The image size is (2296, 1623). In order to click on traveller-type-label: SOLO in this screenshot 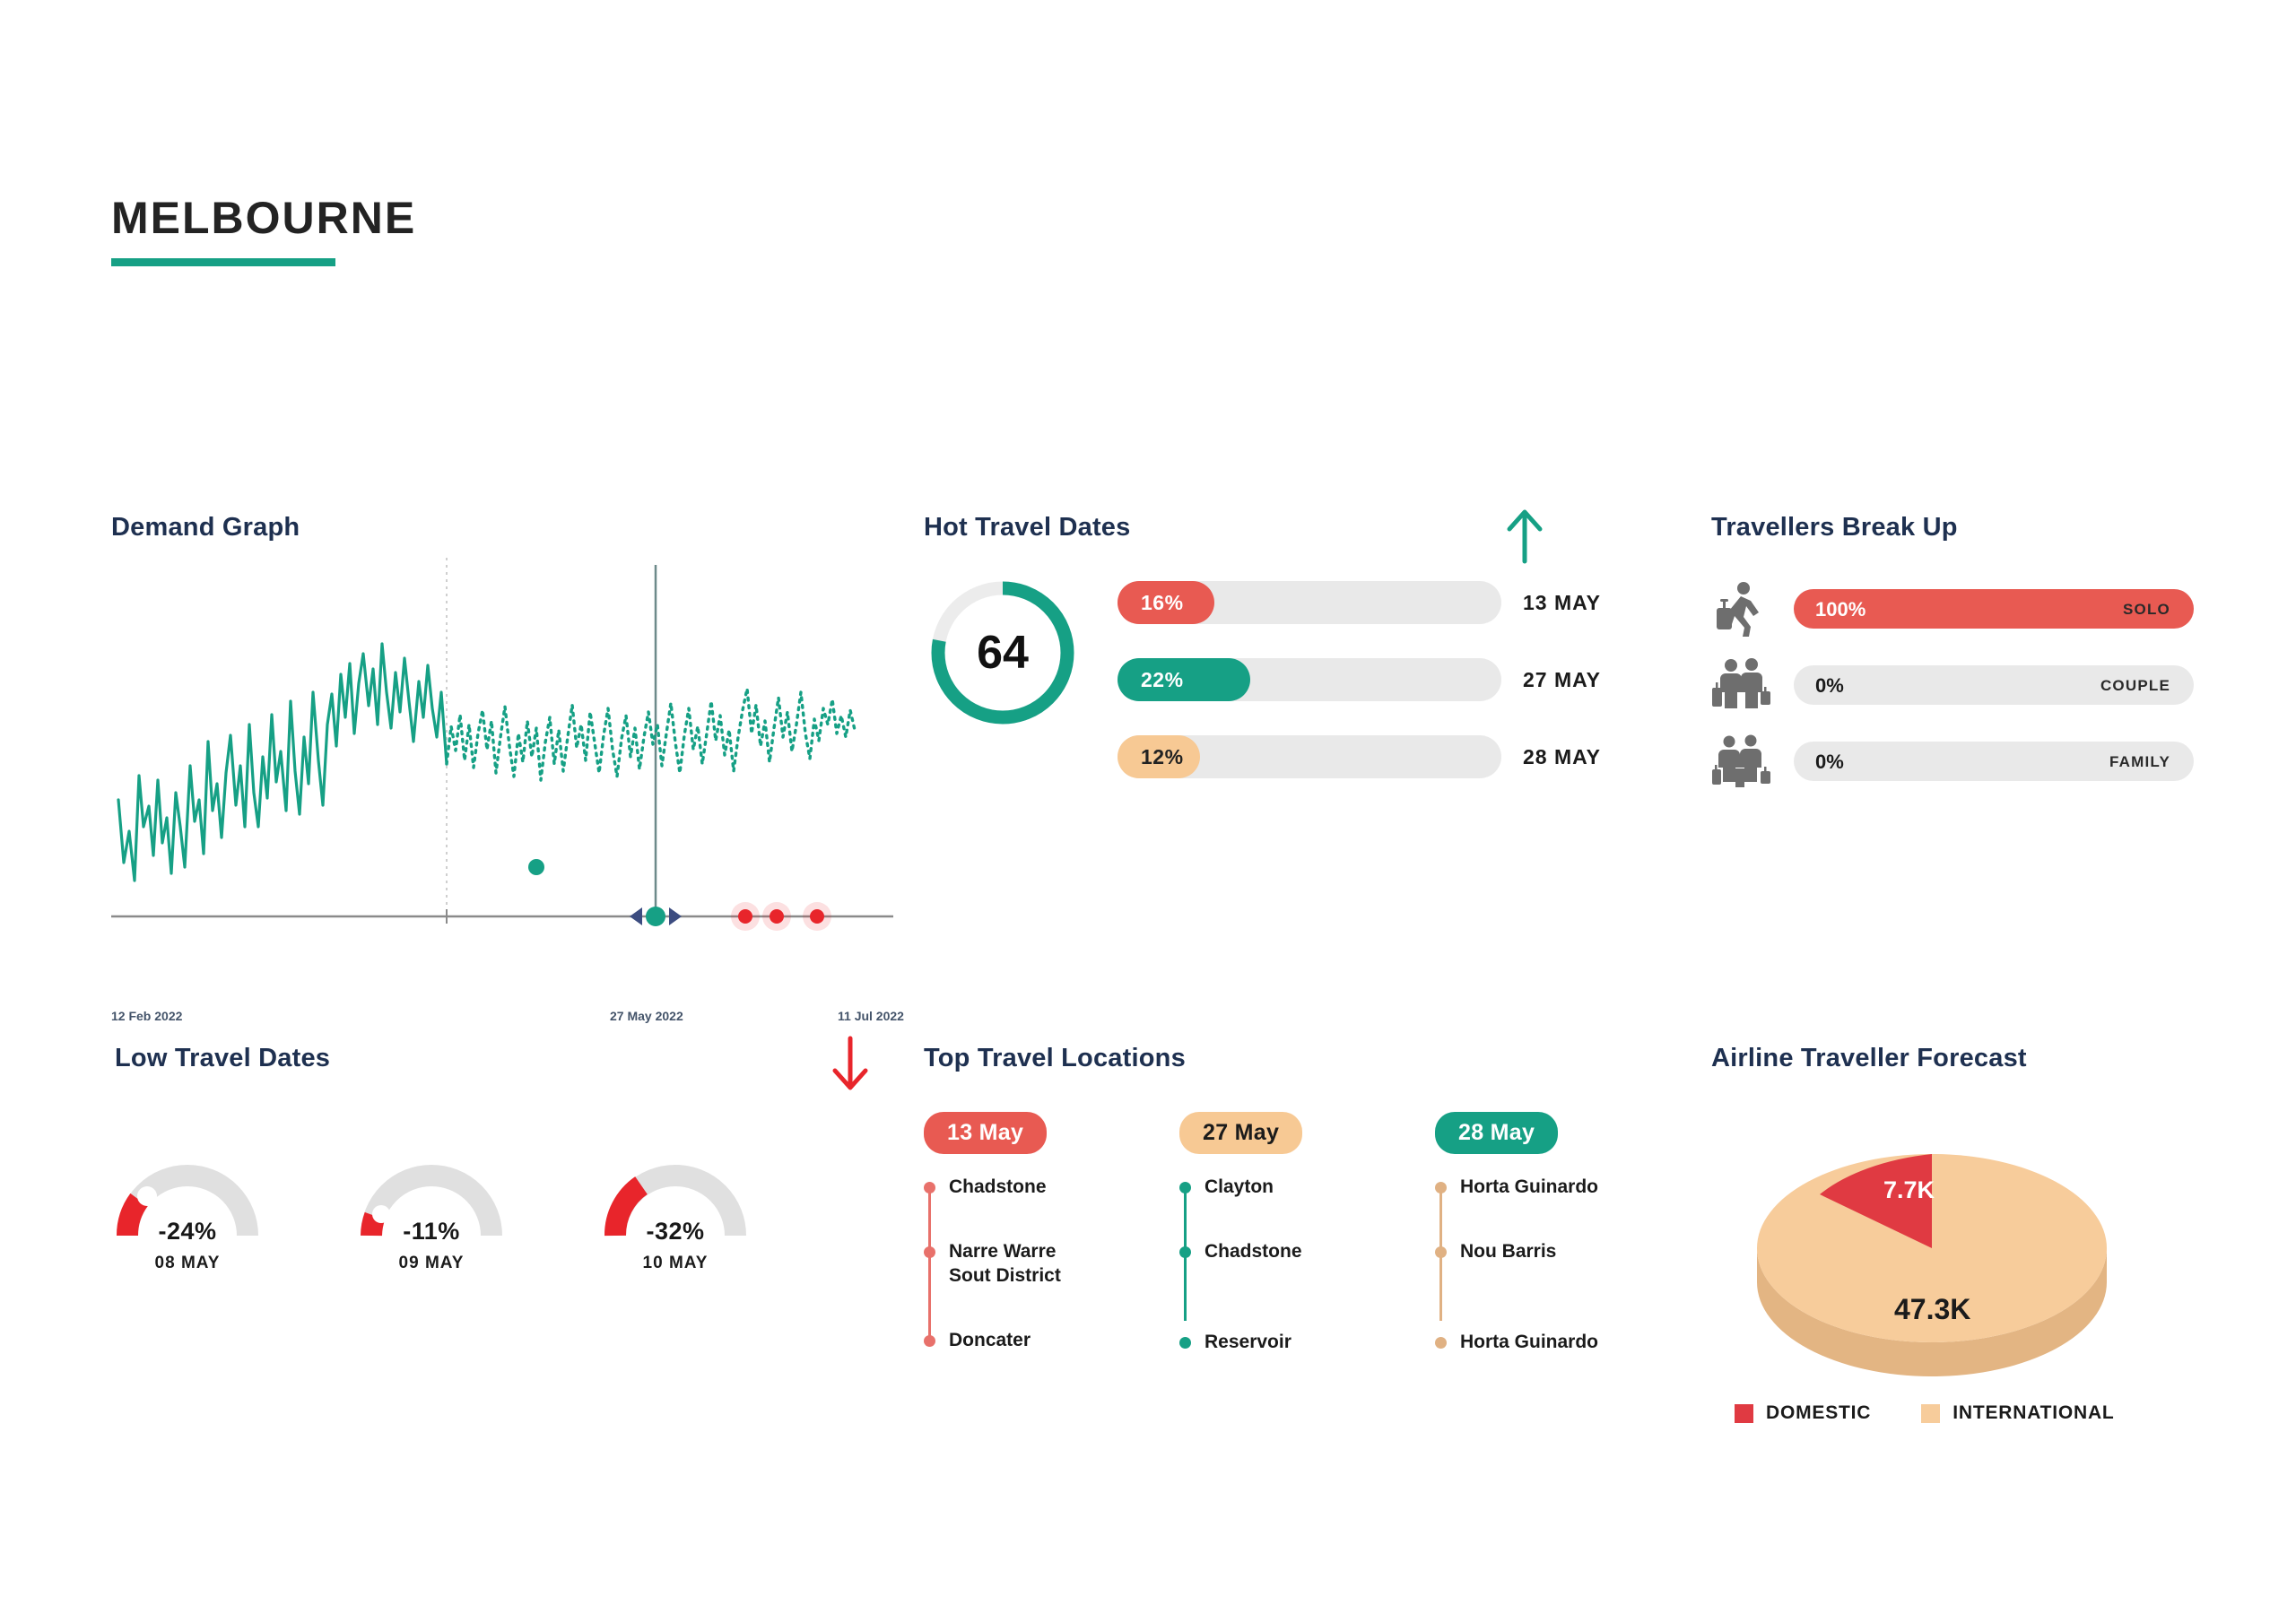, I will do `click(2146, 609)`.